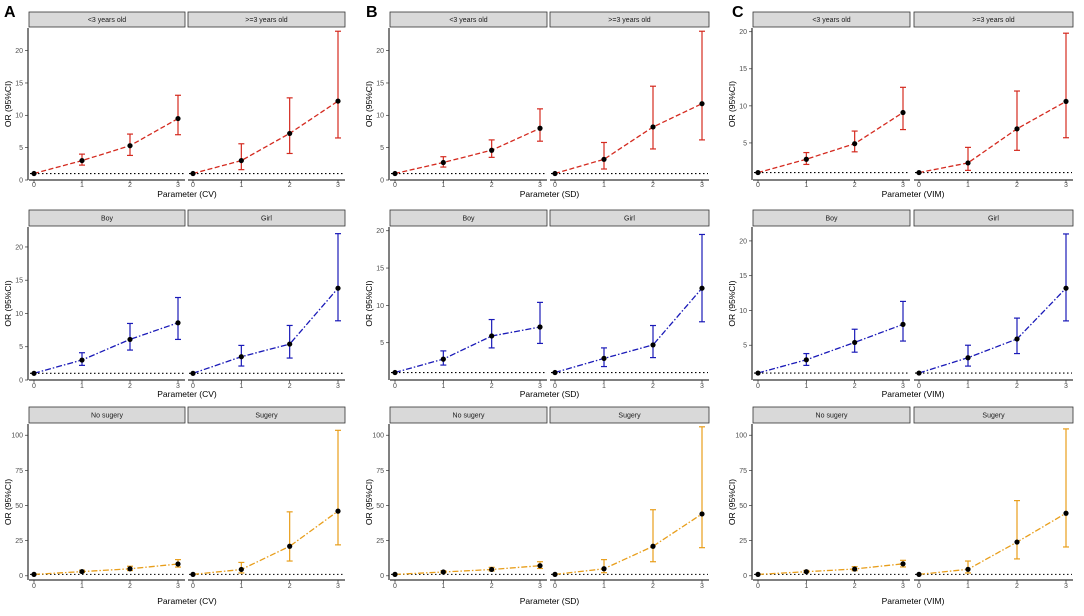 The image size is (1084, 616). Describe the element at coordinates (738, 12) in the screenshot. I see `panel-letter-c: C` at that location.